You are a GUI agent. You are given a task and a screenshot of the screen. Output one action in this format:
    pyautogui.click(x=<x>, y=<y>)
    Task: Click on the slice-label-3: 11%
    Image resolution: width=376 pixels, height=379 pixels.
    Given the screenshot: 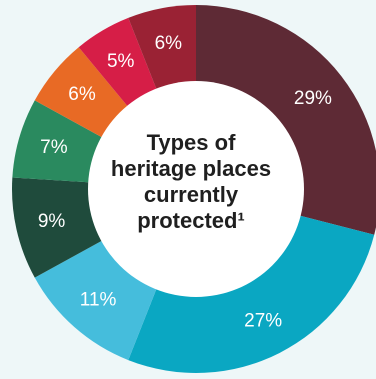 What is the action you would take?
    pyautogui.click(x=98, y=300)
    